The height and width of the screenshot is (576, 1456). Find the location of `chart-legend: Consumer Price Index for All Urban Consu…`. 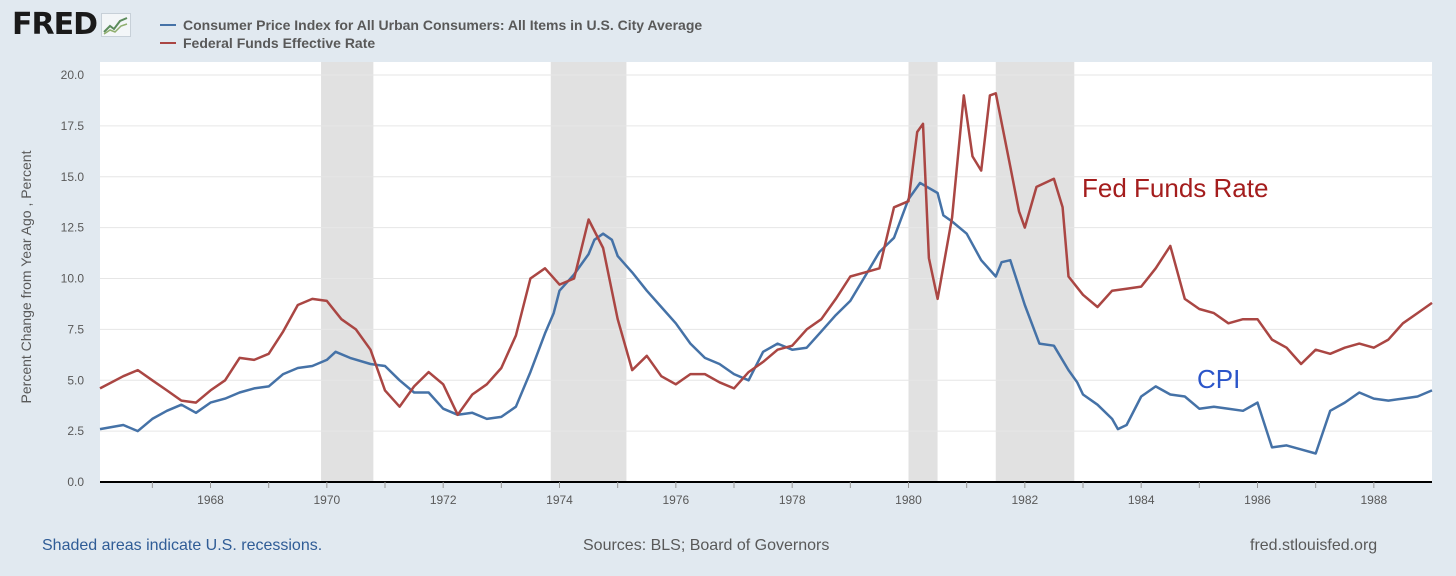

chart-legend: Consumer Price Index for All Urban Consu… is located at coordinates (431, 34).